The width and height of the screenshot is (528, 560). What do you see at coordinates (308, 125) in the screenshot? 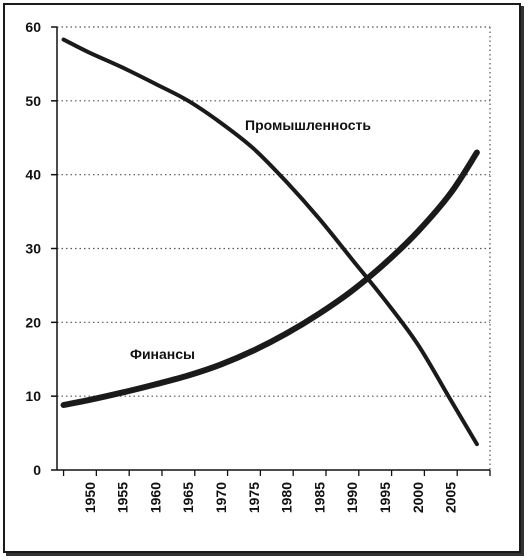
I see `series-label-industry: Промышленность` at bounding box center [308, 125].